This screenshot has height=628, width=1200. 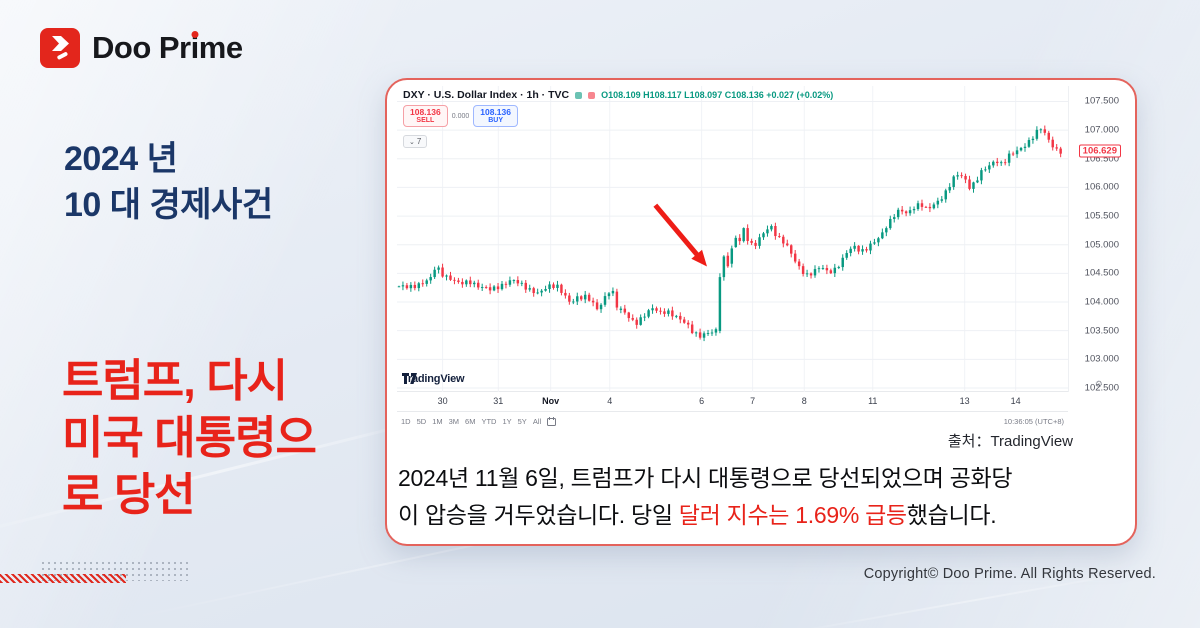 I want to click on chart-clock: 10:36:05 (UTC+8), so click(x=1033, y=421).